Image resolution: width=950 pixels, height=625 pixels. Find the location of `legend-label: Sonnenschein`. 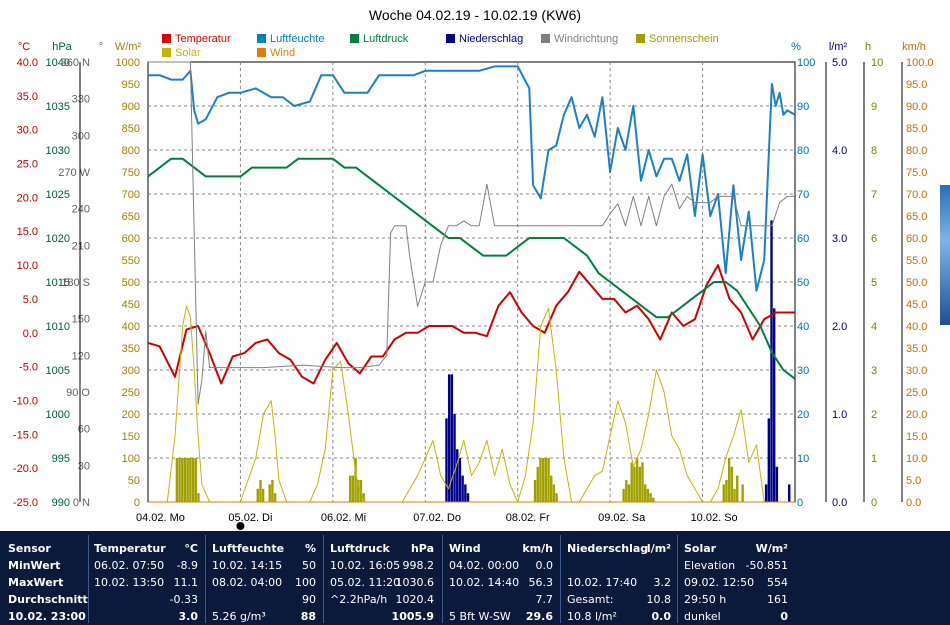

legend-label: Sonnenschein is located at coordinates (684, 39).